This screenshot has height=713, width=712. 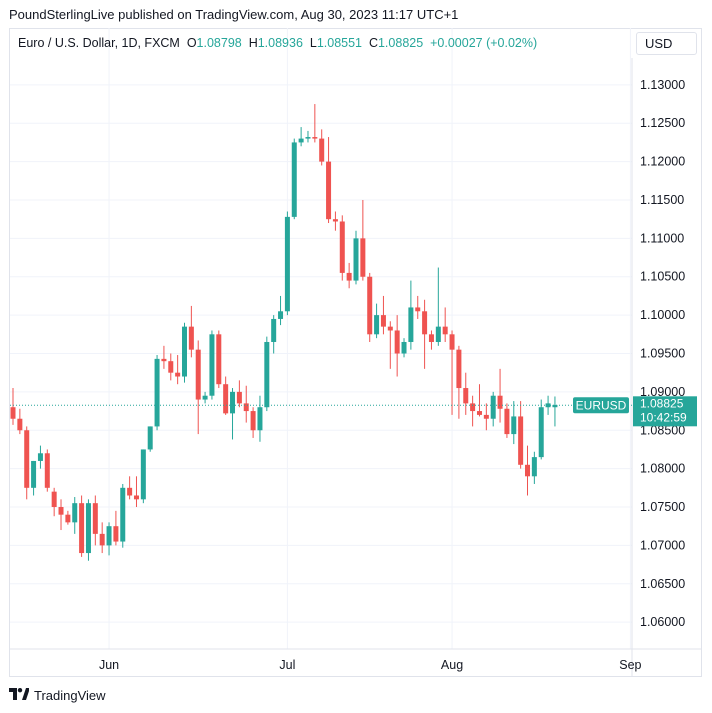 What do you see at coordinates (662, 85) in the screenshot?
I see `price-tick-label: 1.13000` at bounding box center [662, 85].